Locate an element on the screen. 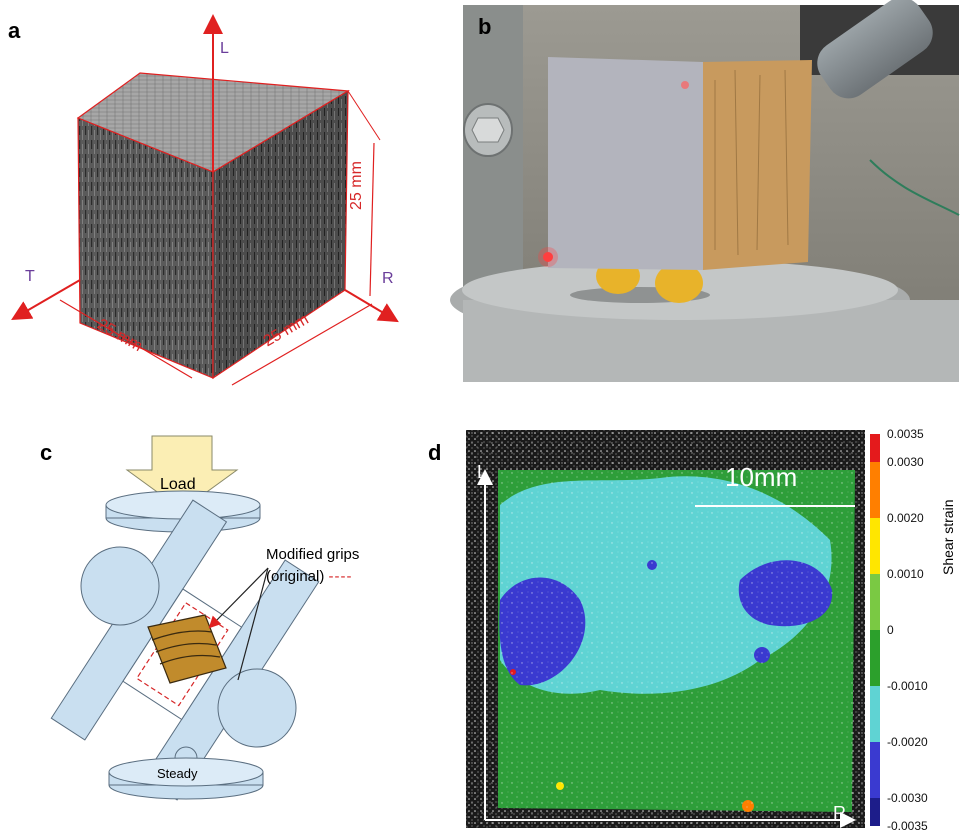  wood-cube is located at coordinates (213, 226).